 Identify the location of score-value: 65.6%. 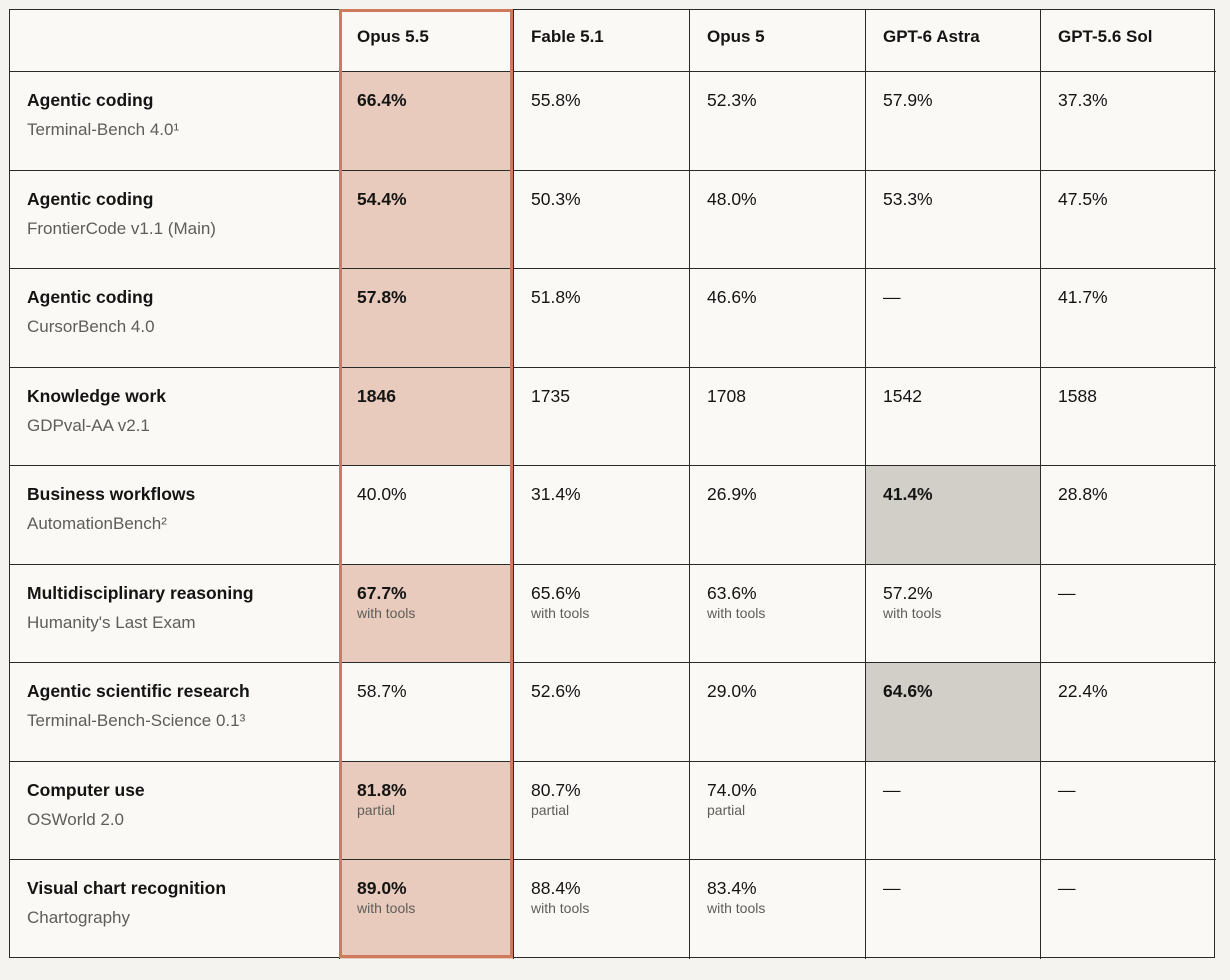
(556, 592).